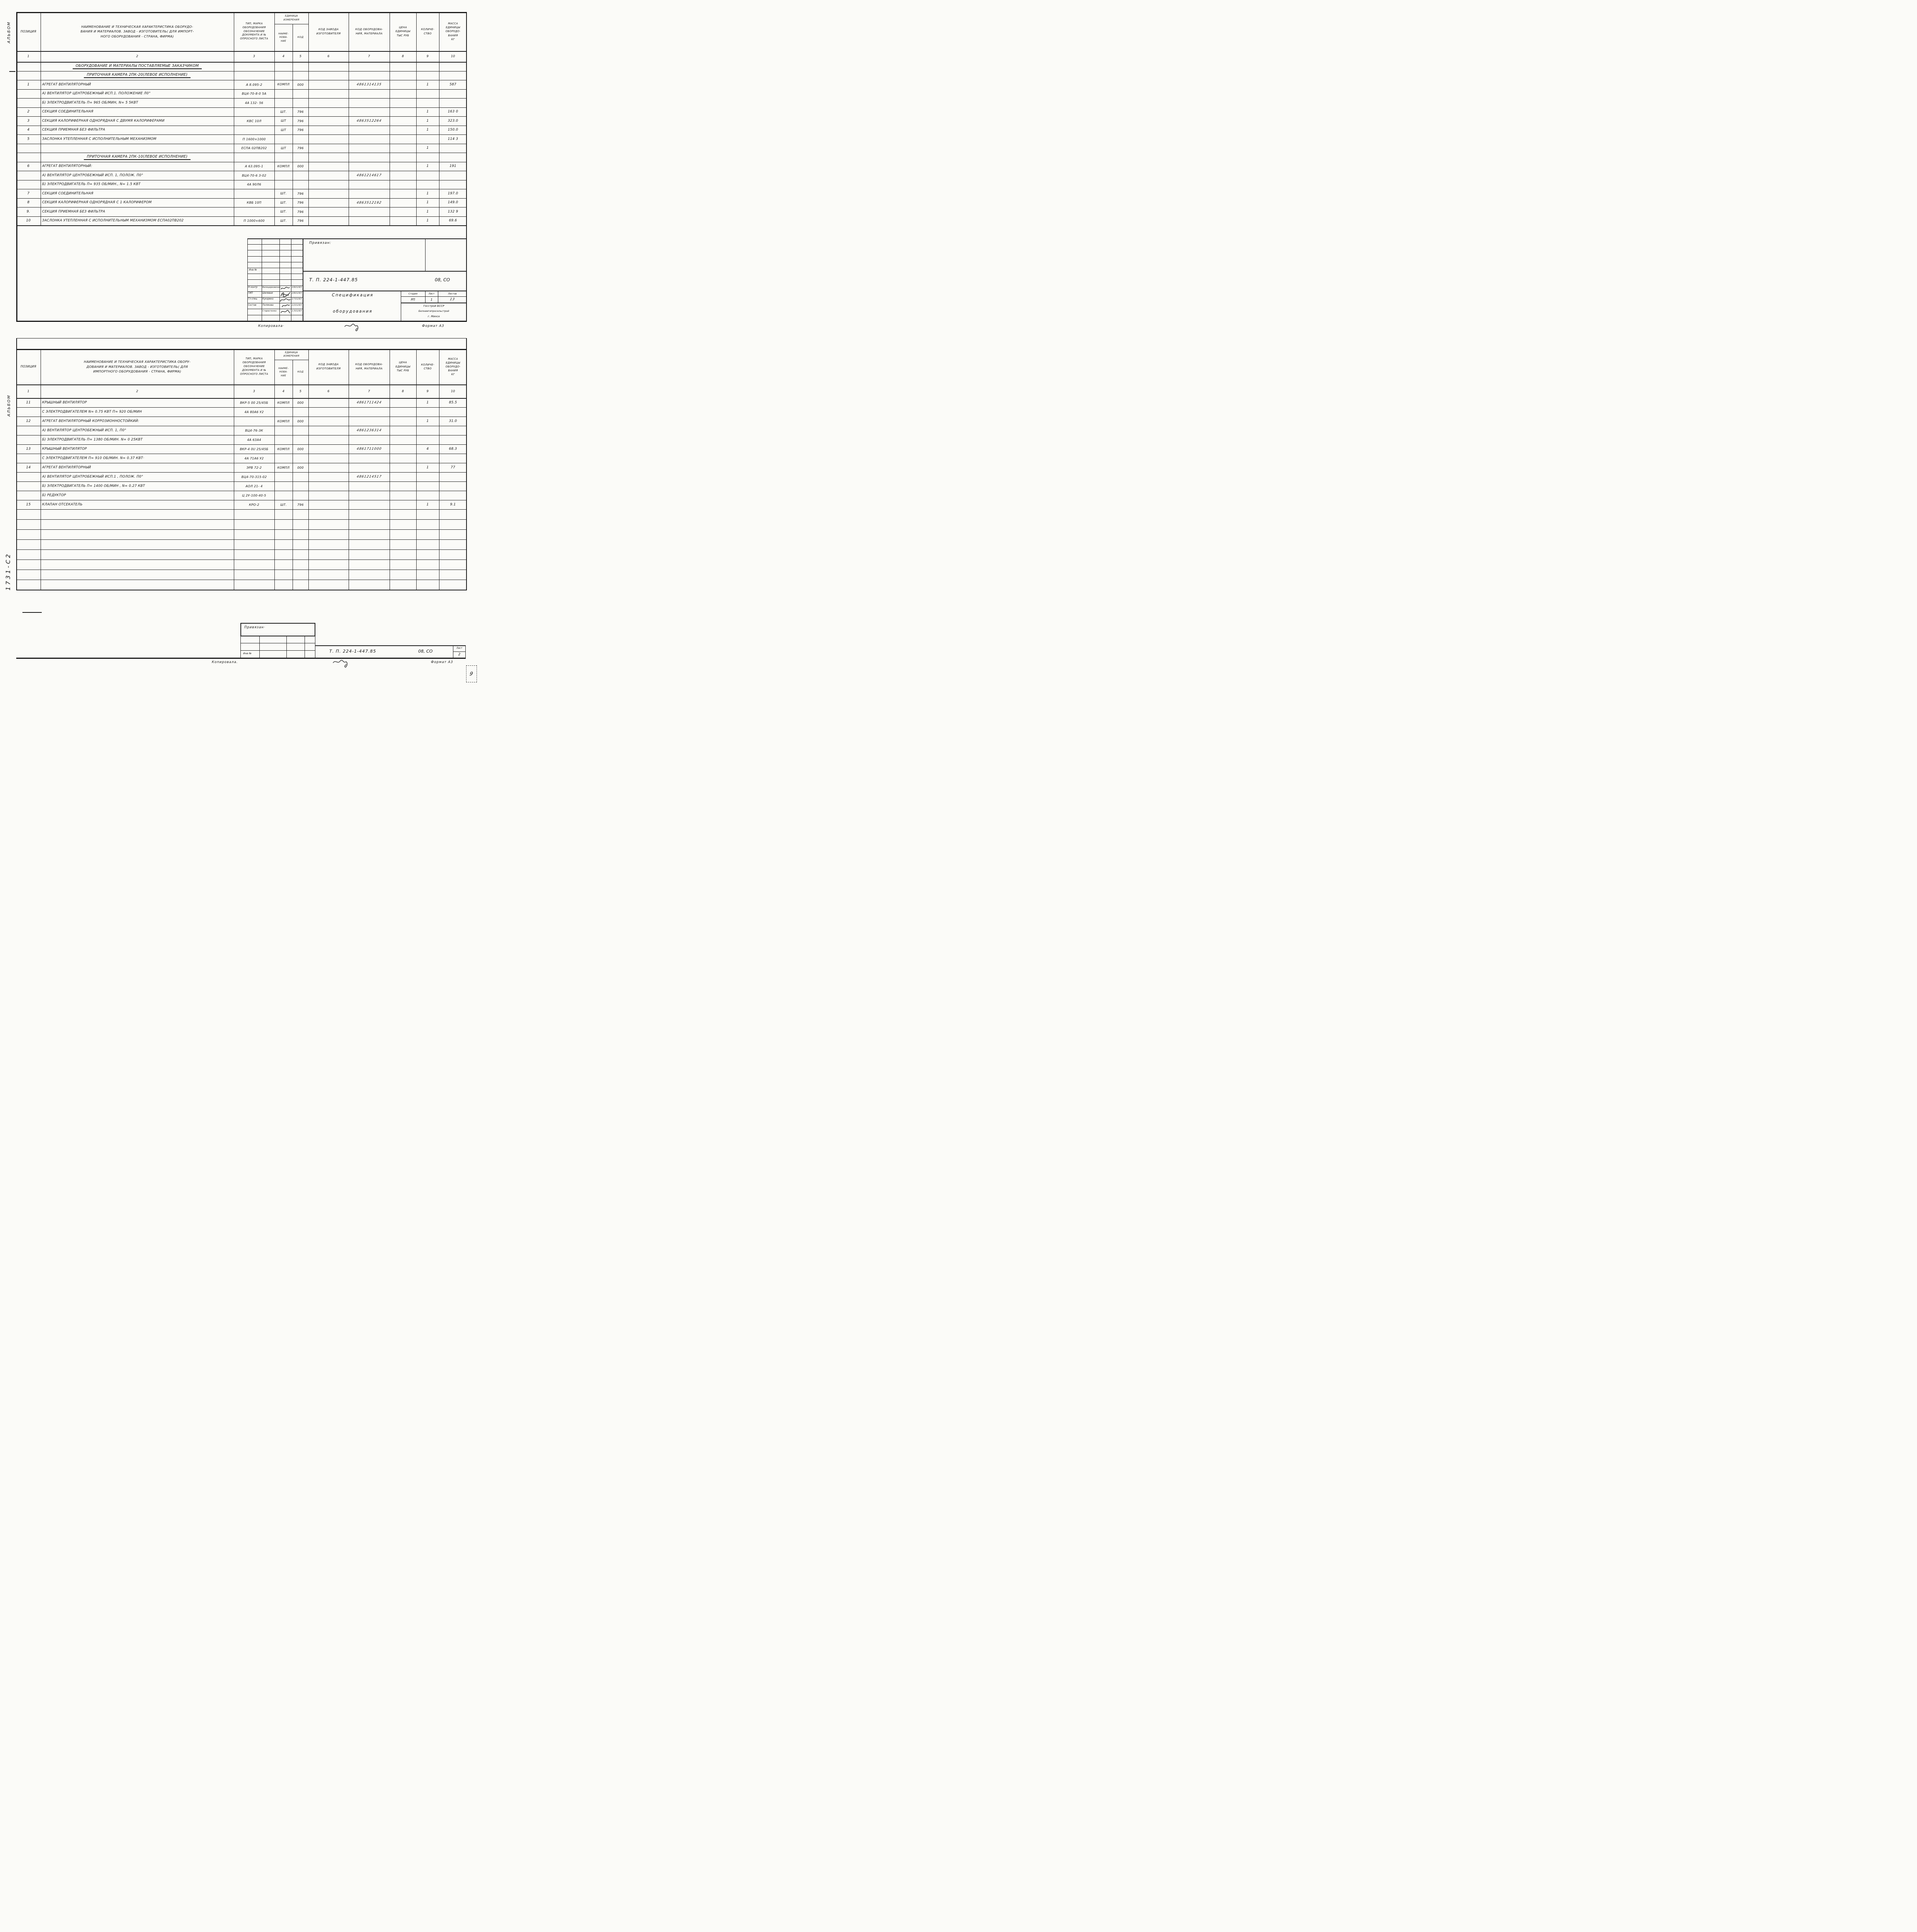  What do you see at coordinates (254, 431) in the screenshot?
I see `cell-type-mark: ВЦ4-76-3К` at bounding box center [254, 431].